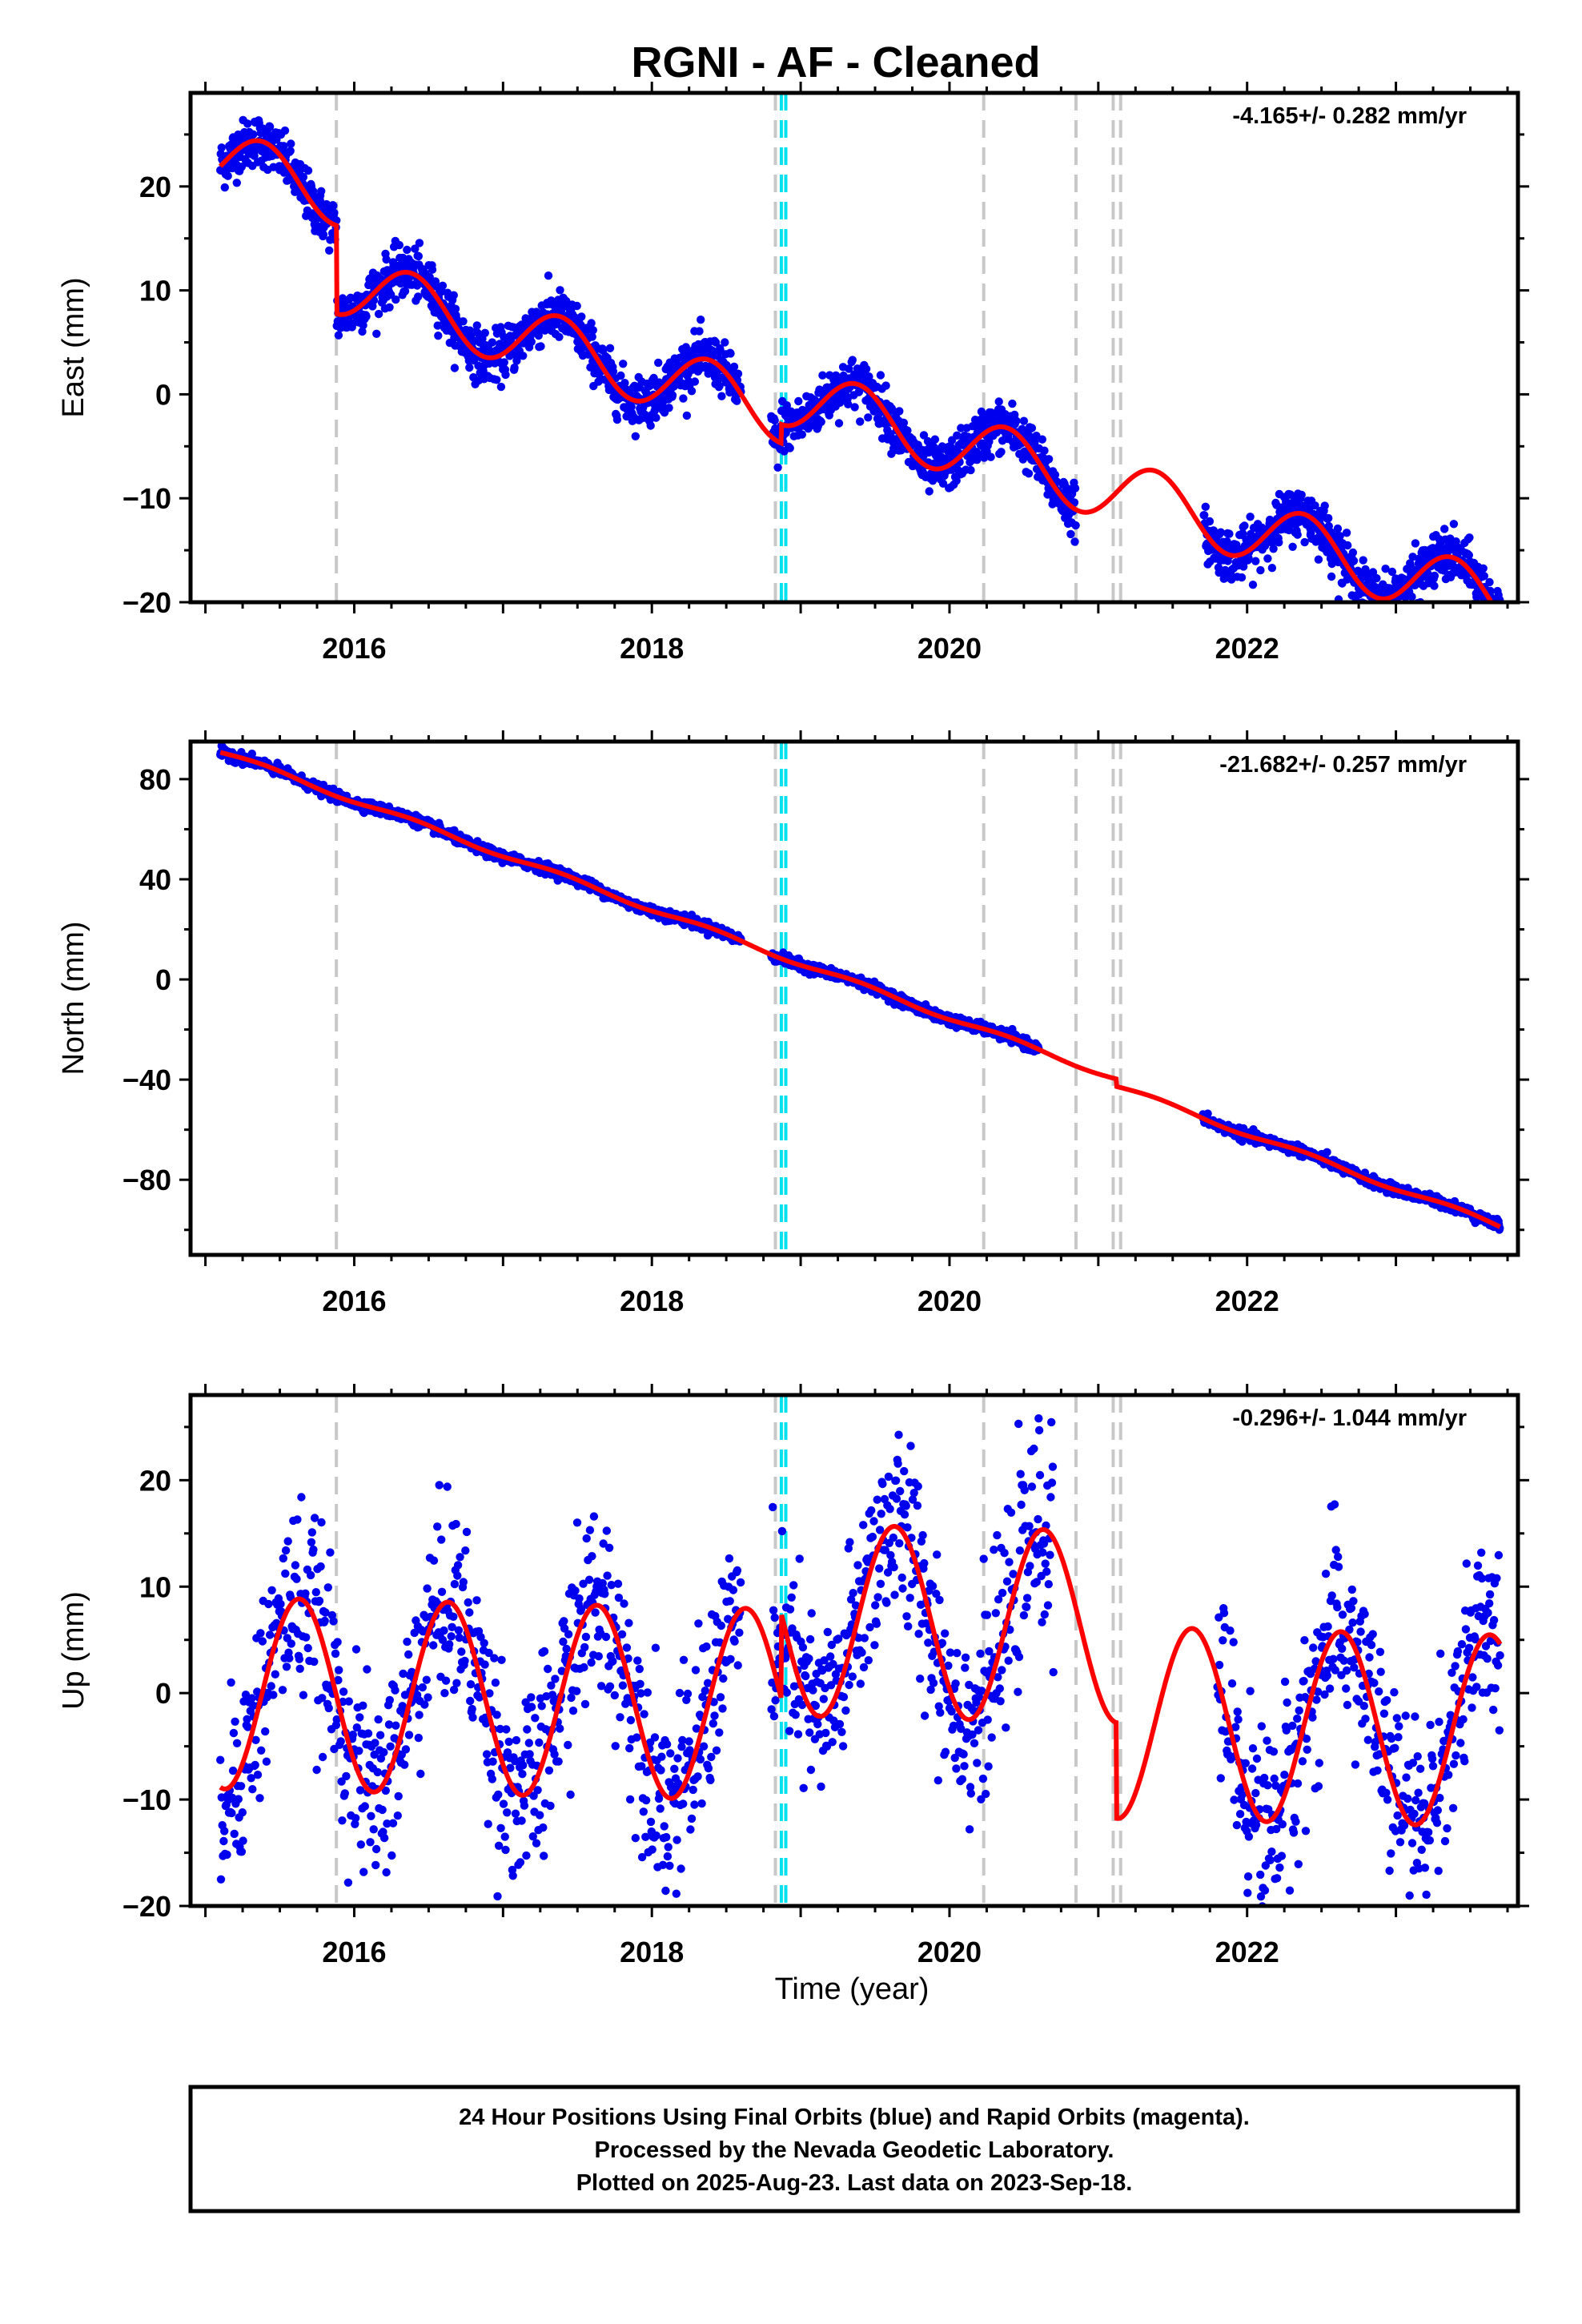 The image size is (1582, 2324). I want to click on x-tick-label: 2016, so click(354, 648).